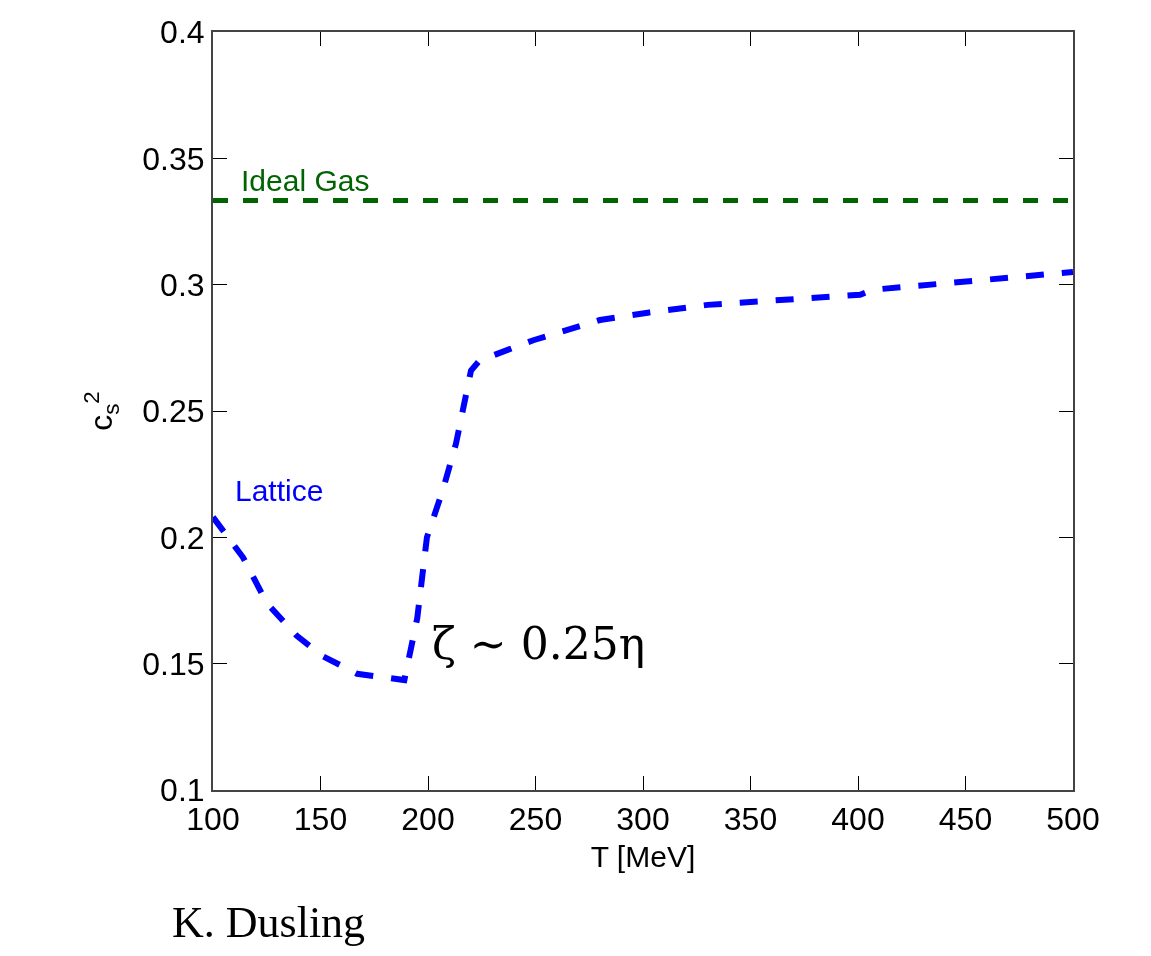 The height and width of the screenshot is (956, 1151). What do you see at coordinates (173, 411) in the screenshot?
I see `y-tick-label: 0.25` at bounding box center [173, 411].